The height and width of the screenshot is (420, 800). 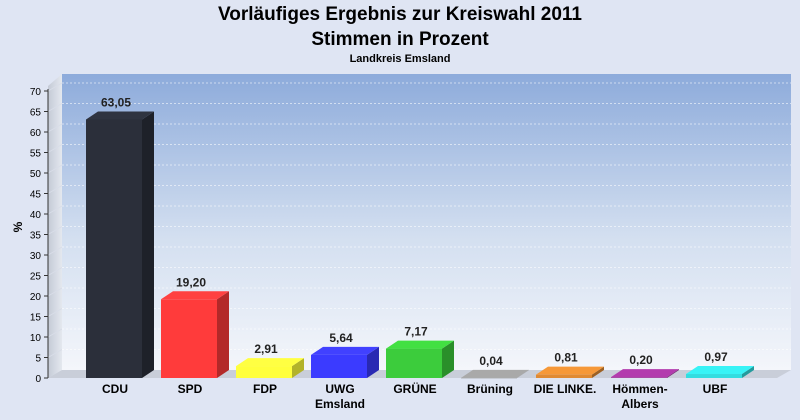 What do you see at coordinates (36, 338) in the screenshot?
I see `y-tick-label: 10` at bounding box center [36, 338].